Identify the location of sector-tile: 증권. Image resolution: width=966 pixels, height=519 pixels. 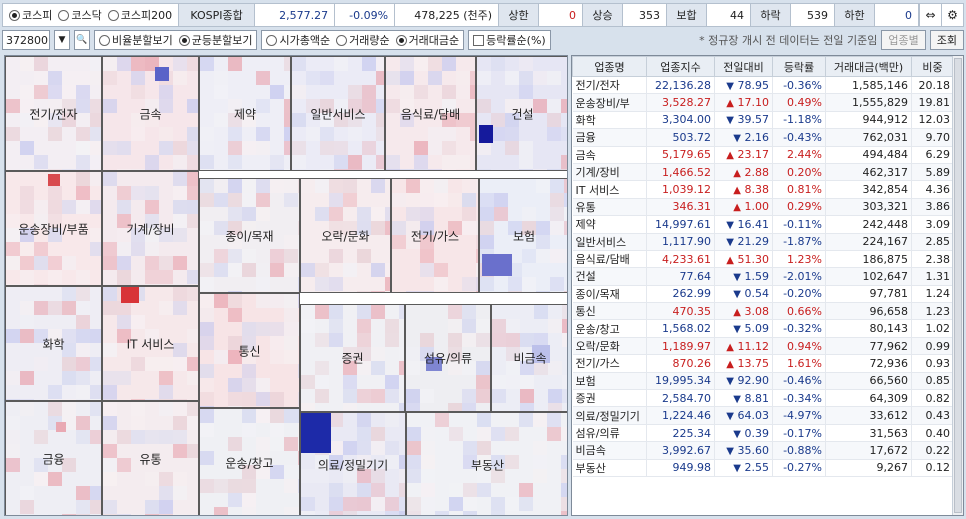
(352, 358).